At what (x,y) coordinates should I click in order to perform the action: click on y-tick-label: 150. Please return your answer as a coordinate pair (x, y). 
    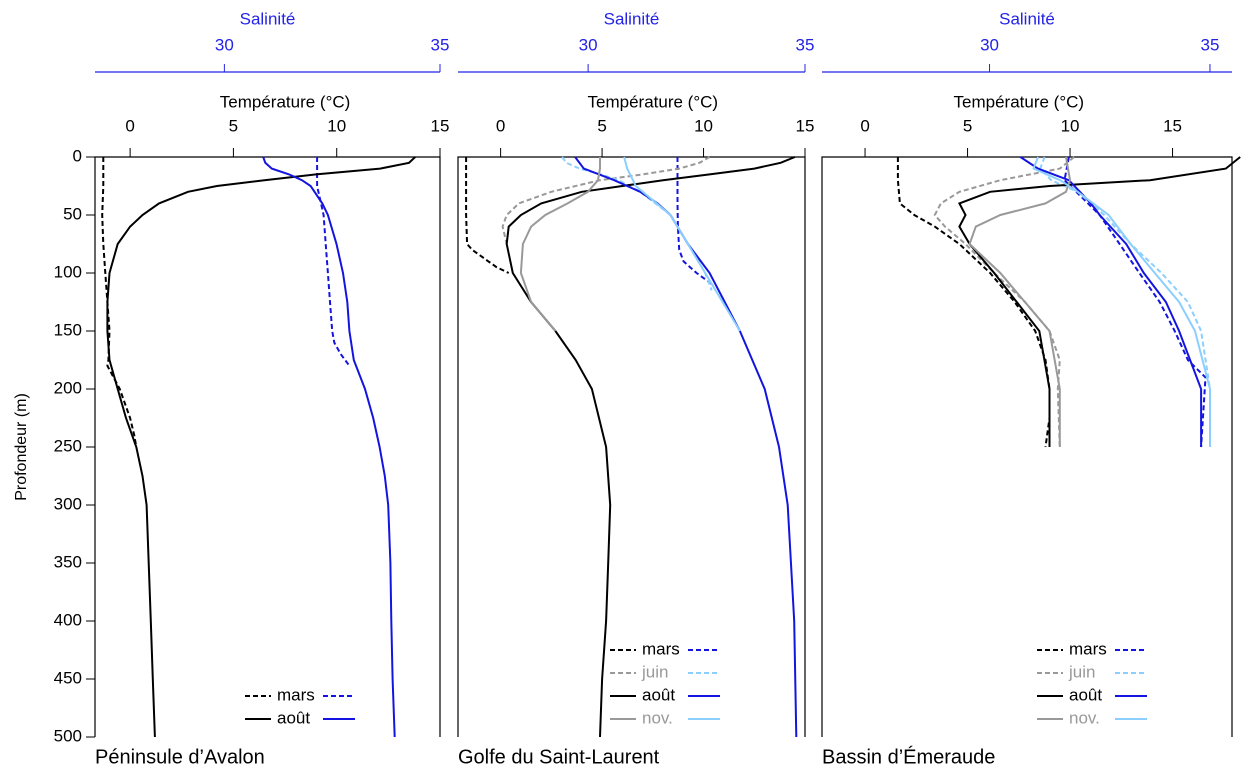
    Looking at the image, I should click on (68, 329).